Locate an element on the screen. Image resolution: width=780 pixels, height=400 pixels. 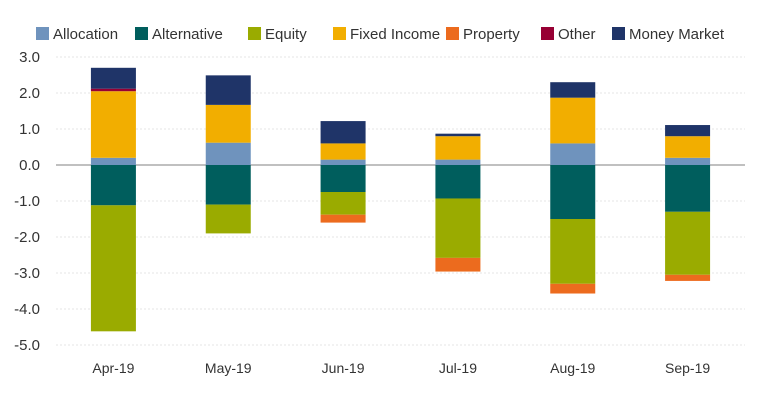
x-tick-label: Sep-19 is located at coordinates (687, 368).